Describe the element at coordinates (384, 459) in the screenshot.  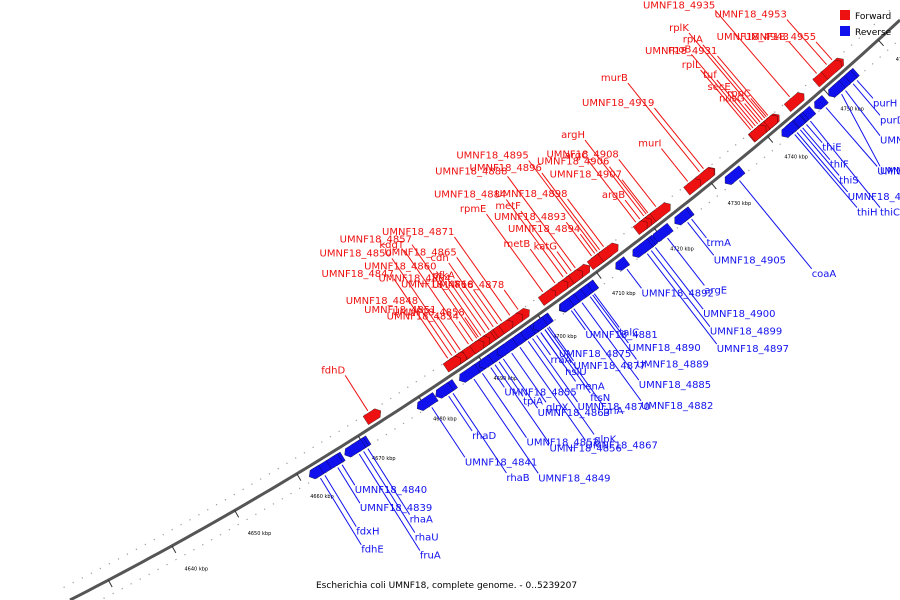
I see `axis-tick-label: 4670 kbp` at that location.